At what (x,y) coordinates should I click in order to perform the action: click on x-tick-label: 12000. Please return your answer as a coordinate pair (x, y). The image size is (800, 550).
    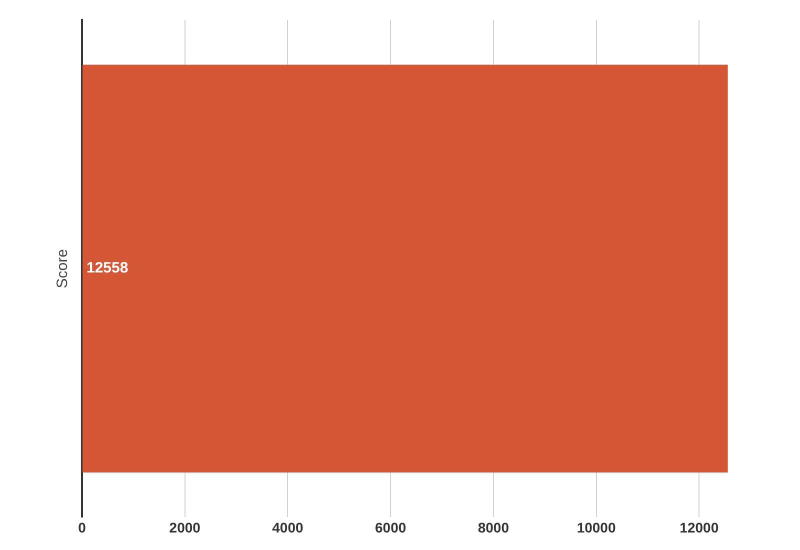
    Looking at the image, I should click on (699, 527).